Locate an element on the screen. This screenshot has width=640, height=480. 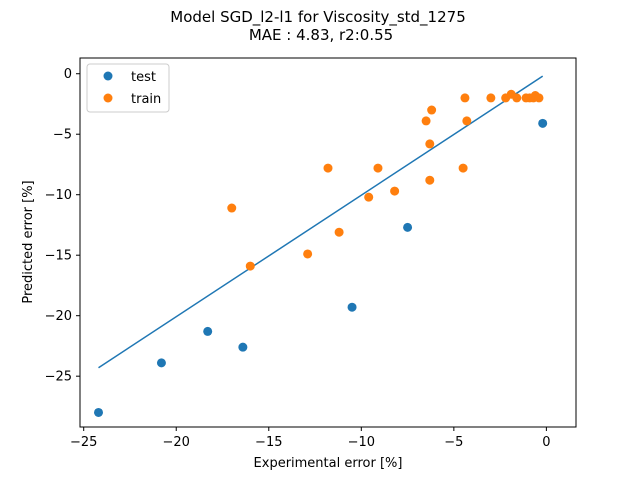
legend-label-test: test is located at coordinates (143, 77).